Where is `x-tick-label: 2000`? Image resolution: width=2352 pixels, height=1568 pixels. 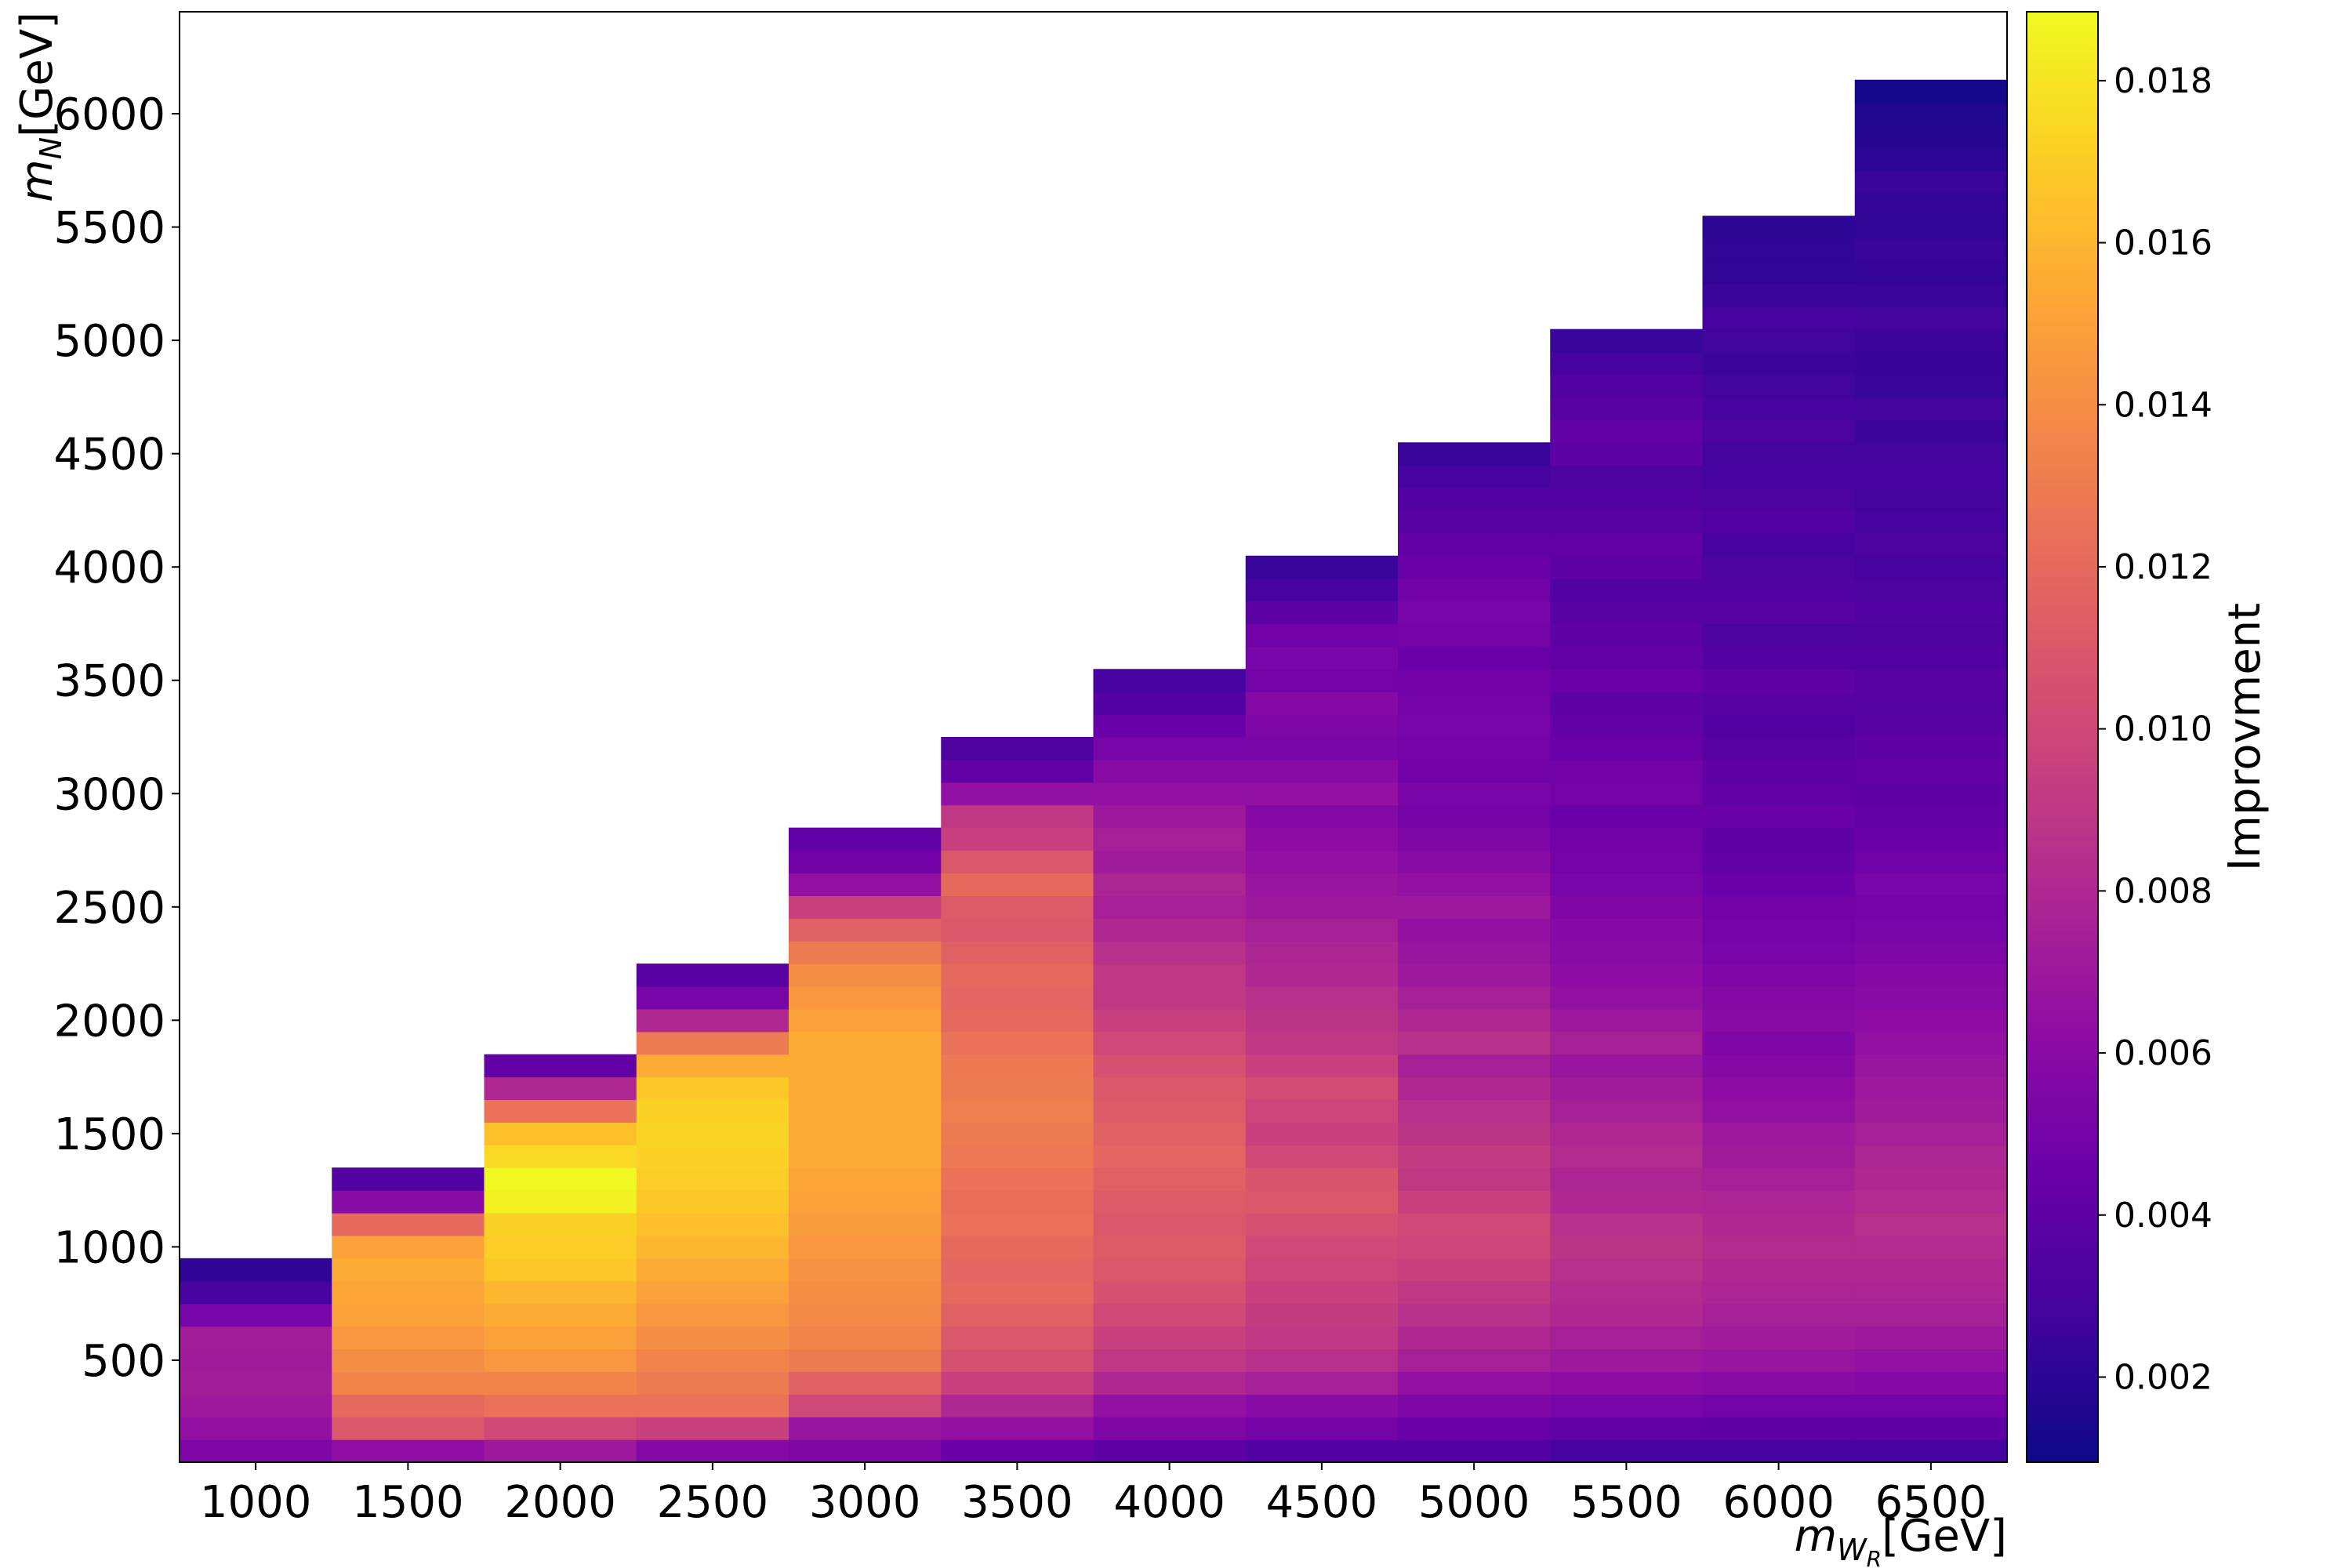
x-tick-label: 2000 is located at coordinates (560, 1502).